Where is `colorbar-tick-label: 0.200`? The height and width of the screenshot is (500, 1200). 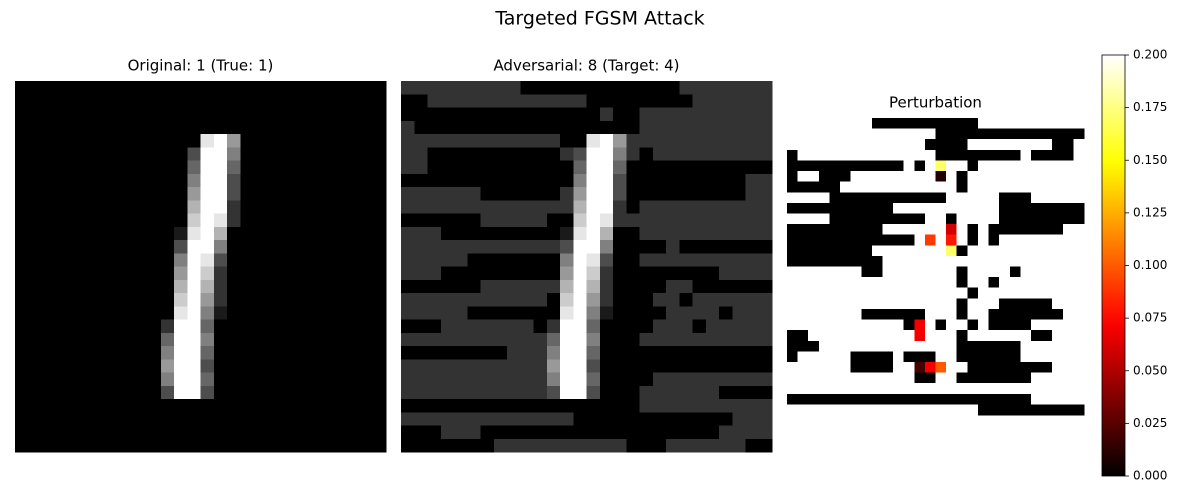
colorbar-tick-label: 0.200 is located at coordinates (1150, 55).